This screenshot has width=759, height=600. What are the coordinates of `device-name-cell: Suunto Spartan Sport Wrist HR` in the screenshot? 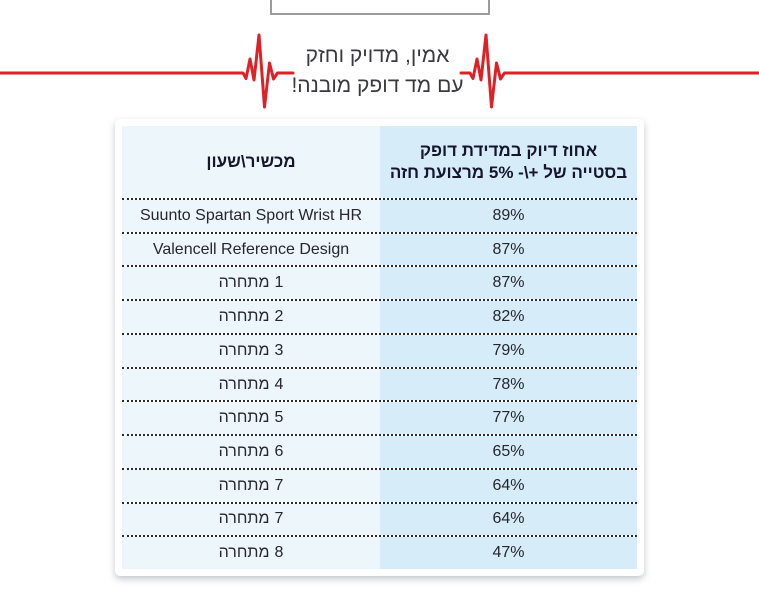 It's located at (251, 216).